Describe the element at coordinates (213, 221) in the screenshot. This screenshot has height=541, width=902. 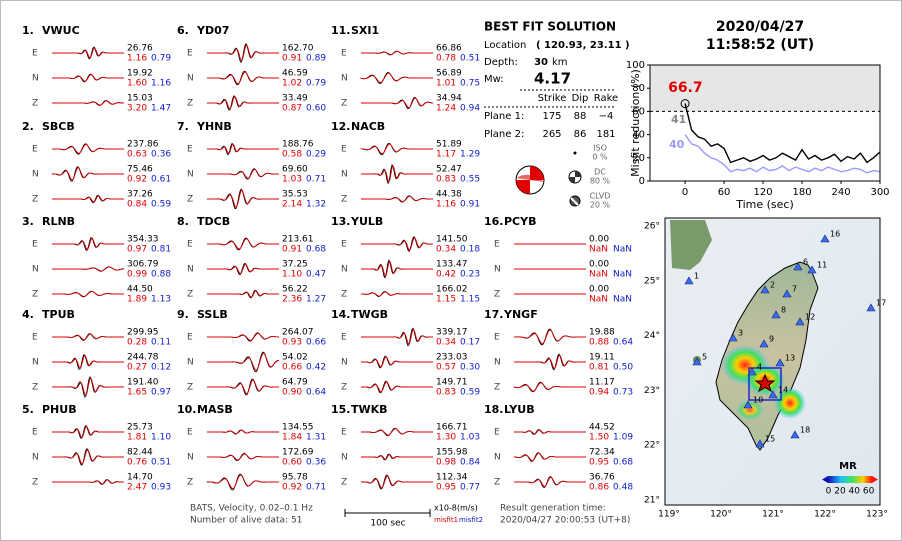
I see `station-name: TDCB` at that location.